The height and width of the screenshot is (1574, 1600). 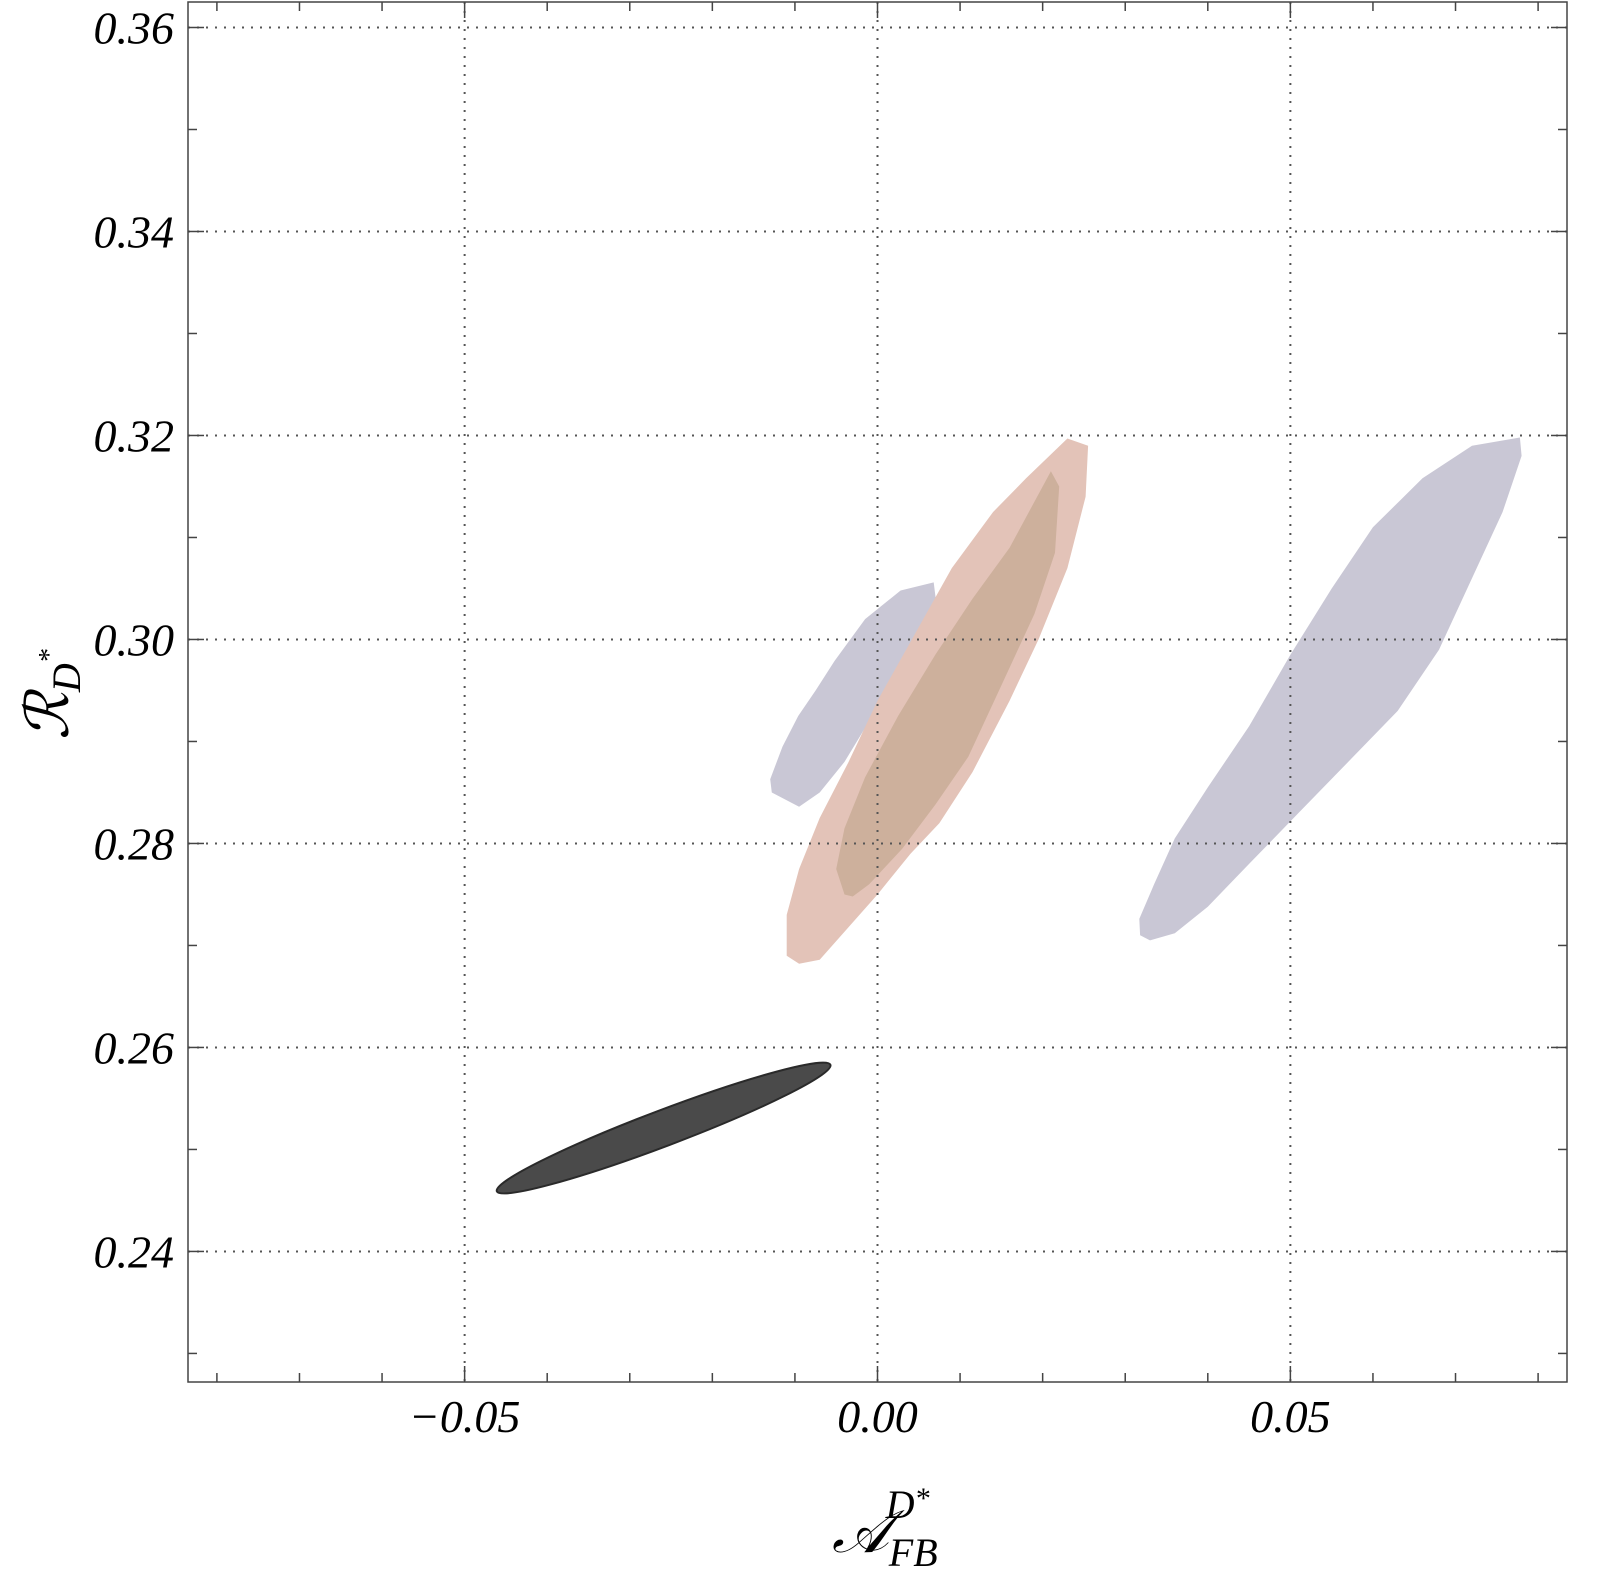 What do you see at coordinates (885, 1528) in the screenshot?
I see `x-axis-title: 𝒜FBD*` at bounding box center [885, 1528].